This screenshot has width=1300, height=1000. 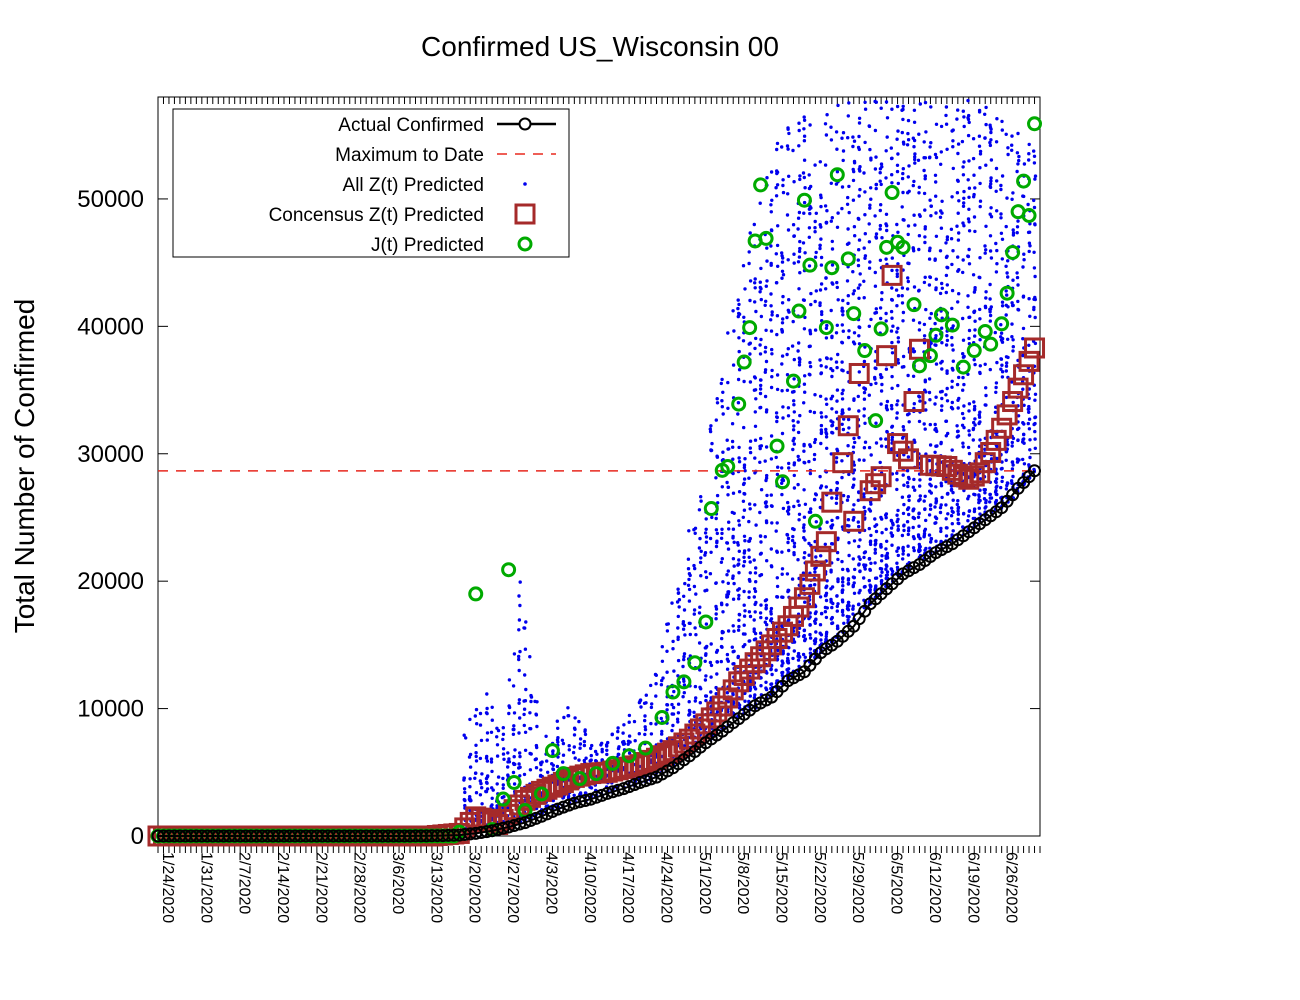 What do you see at coordinates (651, 779) in the screenshot?
I see `actual-confirmed-point` at bounding box center [651, 779].